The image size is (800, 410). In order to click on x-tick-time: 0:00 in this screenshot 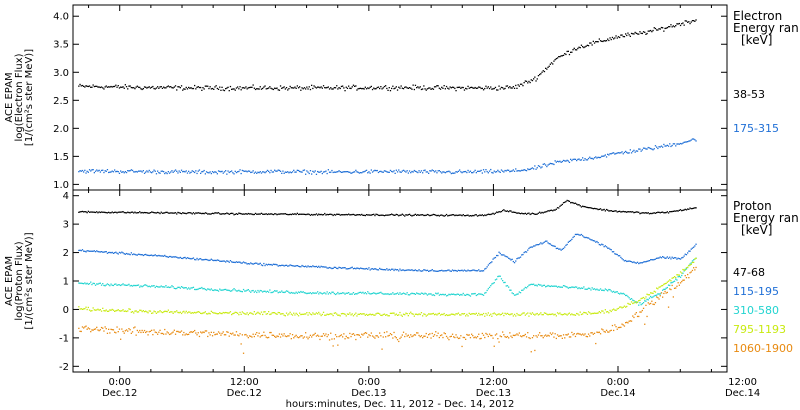, I will do `click(618, 382)`.